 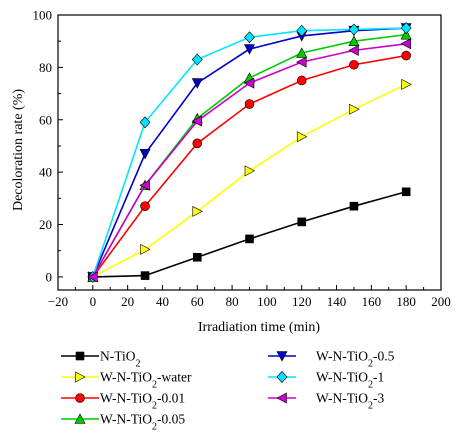 I want to click on x-tick-label: 180, so click(x=406, y=301).